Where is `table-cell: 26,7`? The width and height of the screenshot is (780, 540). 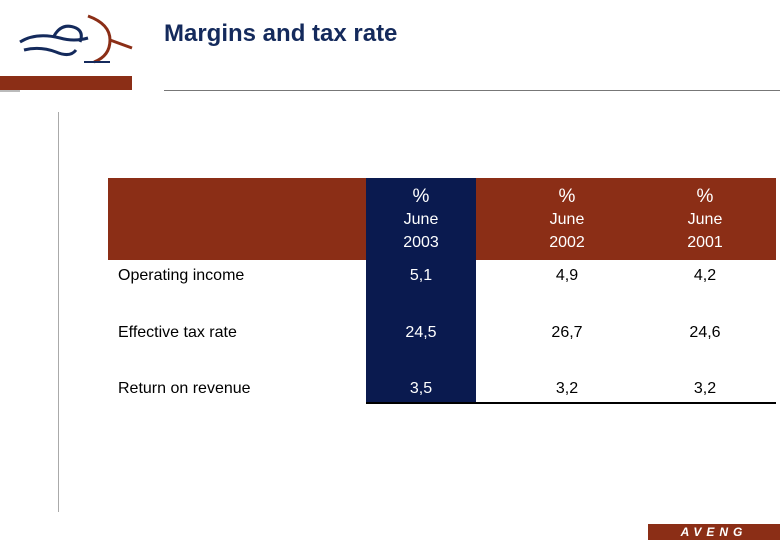 table-cell: 26,7 is located at coordinates (567, 332).